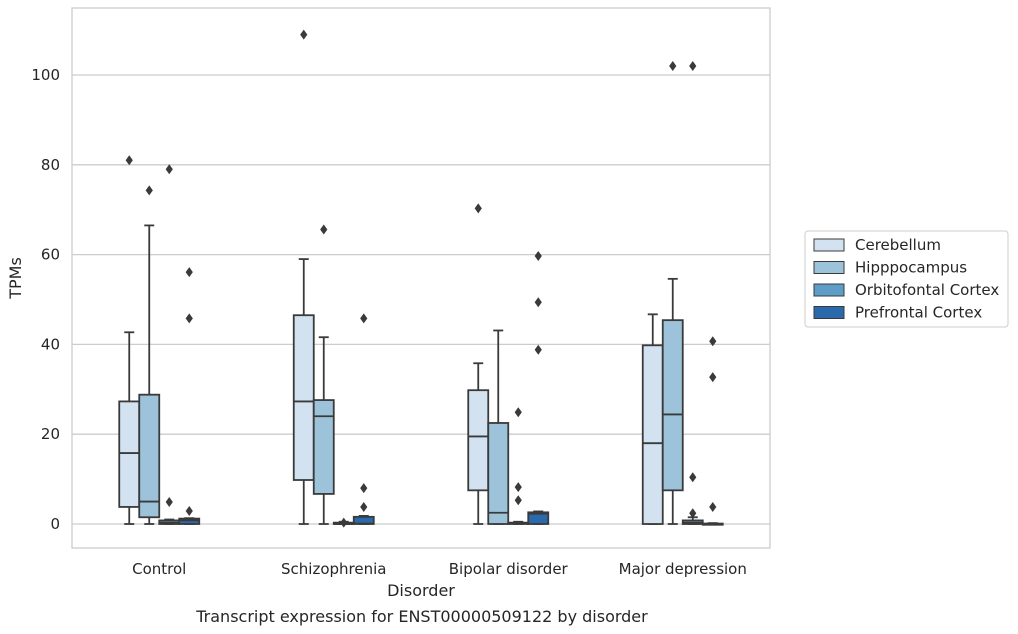 The width and height of the screenshot is (1018, 634). What do you see at coordinates (683, 569) in the screenshot?
I see `x-tick-label: Major depression` at bounding box center [683, 569].